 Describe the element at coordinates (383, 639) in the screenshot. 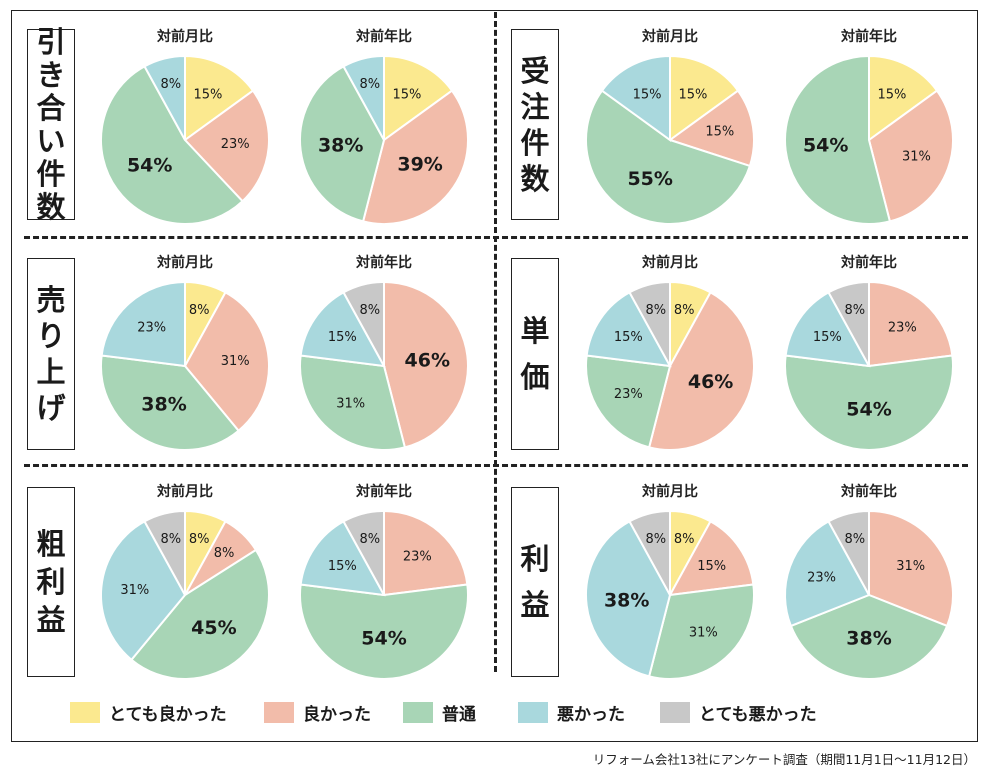

I see `pie-data-label: 54%` at that location.